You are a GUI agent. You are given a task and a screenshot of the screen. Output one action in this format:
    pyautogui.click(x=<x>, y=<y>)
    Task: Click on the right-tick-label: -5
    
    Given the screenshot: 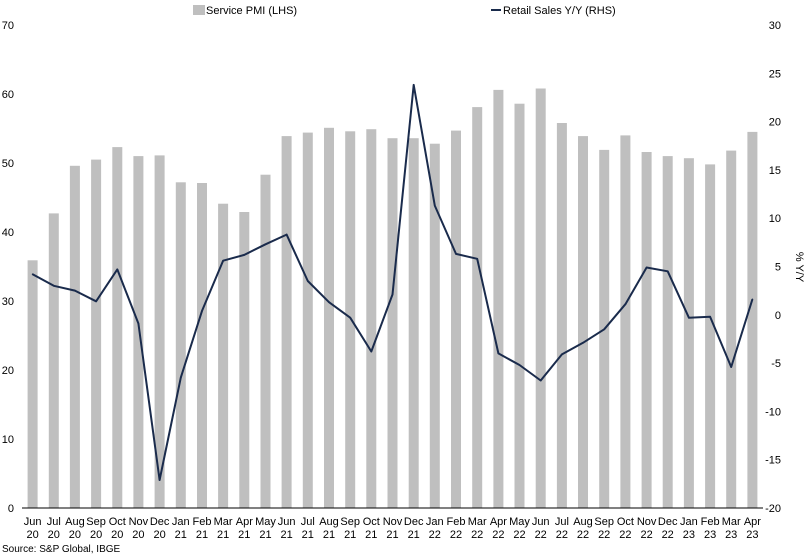 What is the action you would take?
    pyautogui.click(x=776, y=364)
    